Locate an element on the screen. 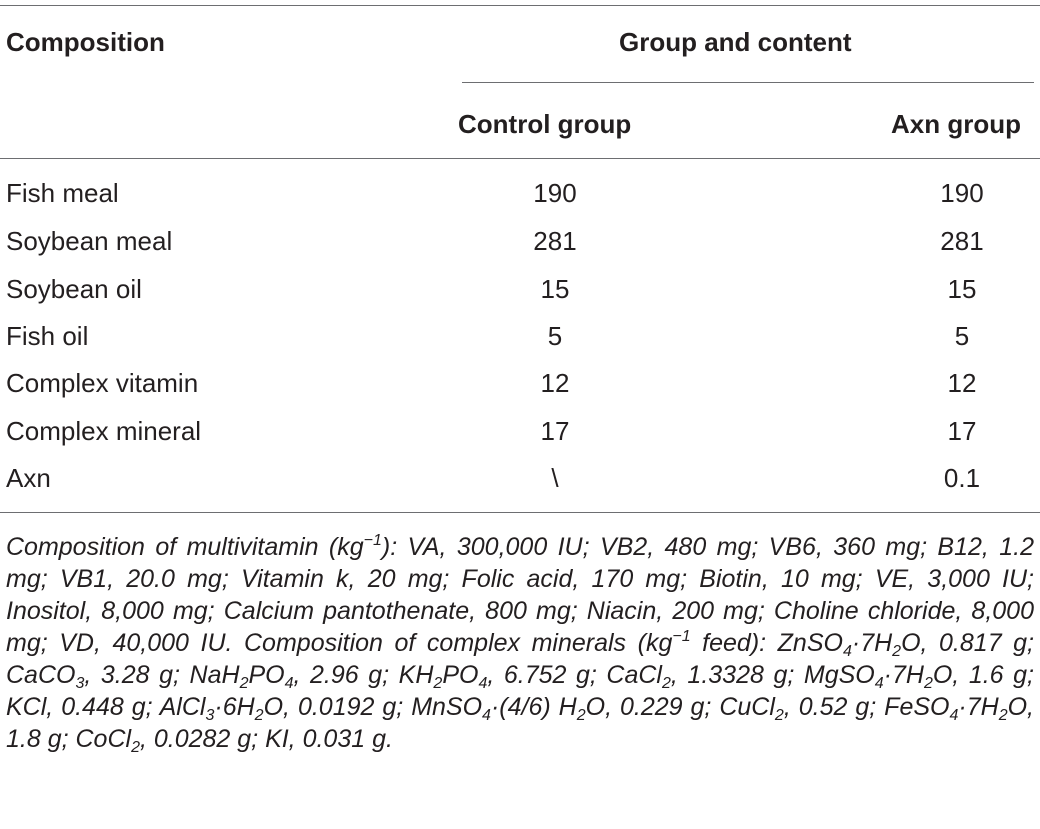 The image size is (1040, 829). row-composition: Fish oil is located at coordinates (47, 336).